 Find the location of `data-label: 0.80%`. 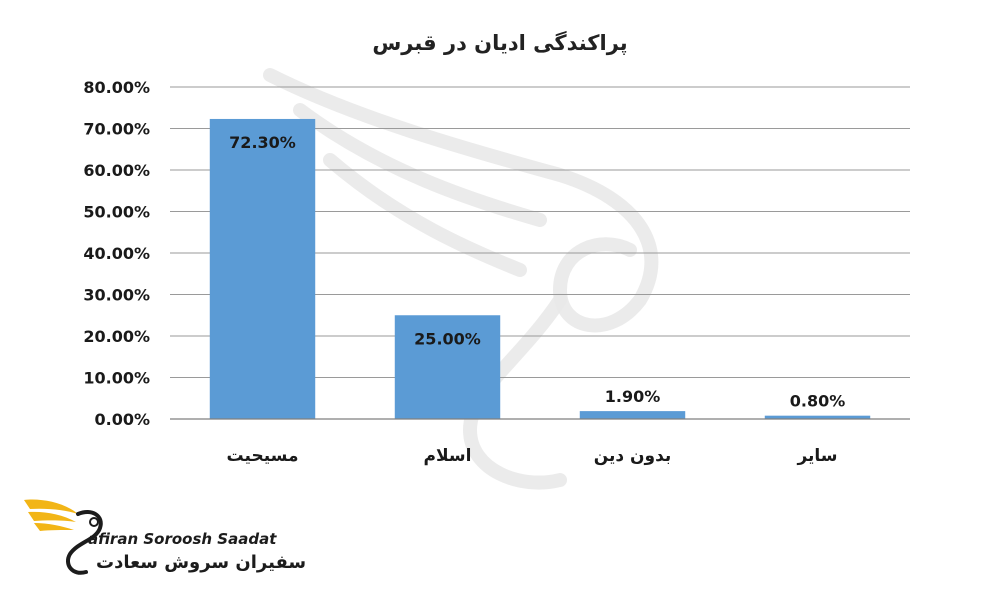

data-label: 0.80% is located at coordinates (818, 401).